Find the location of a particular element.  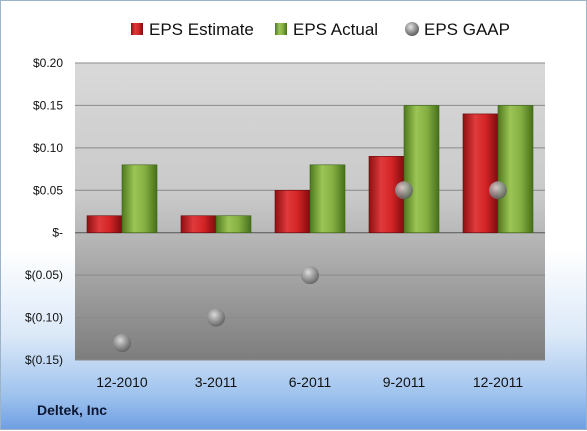

legend-label: EPS Actual is located at coordinates (335, 29).